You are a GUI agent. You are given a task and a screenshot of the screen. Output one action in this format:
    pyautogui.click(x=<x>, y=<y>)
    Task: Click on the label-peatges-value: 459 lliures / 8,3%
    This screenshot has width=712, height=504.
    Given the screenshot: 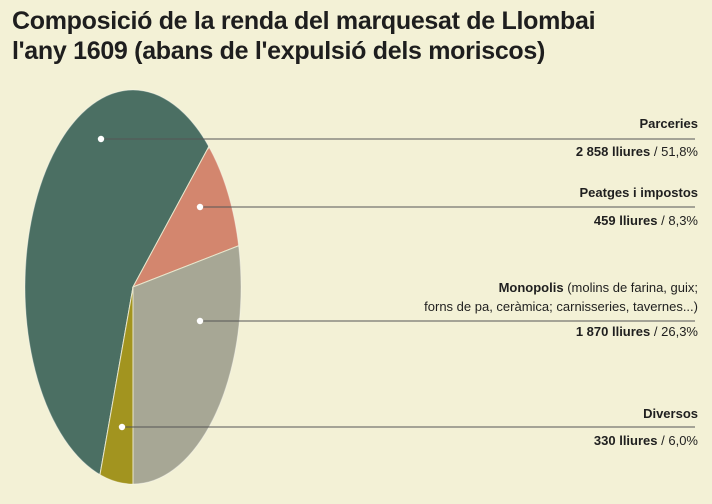 What is the action you would take?
    pyautogui.click(x=646, y=220)
    